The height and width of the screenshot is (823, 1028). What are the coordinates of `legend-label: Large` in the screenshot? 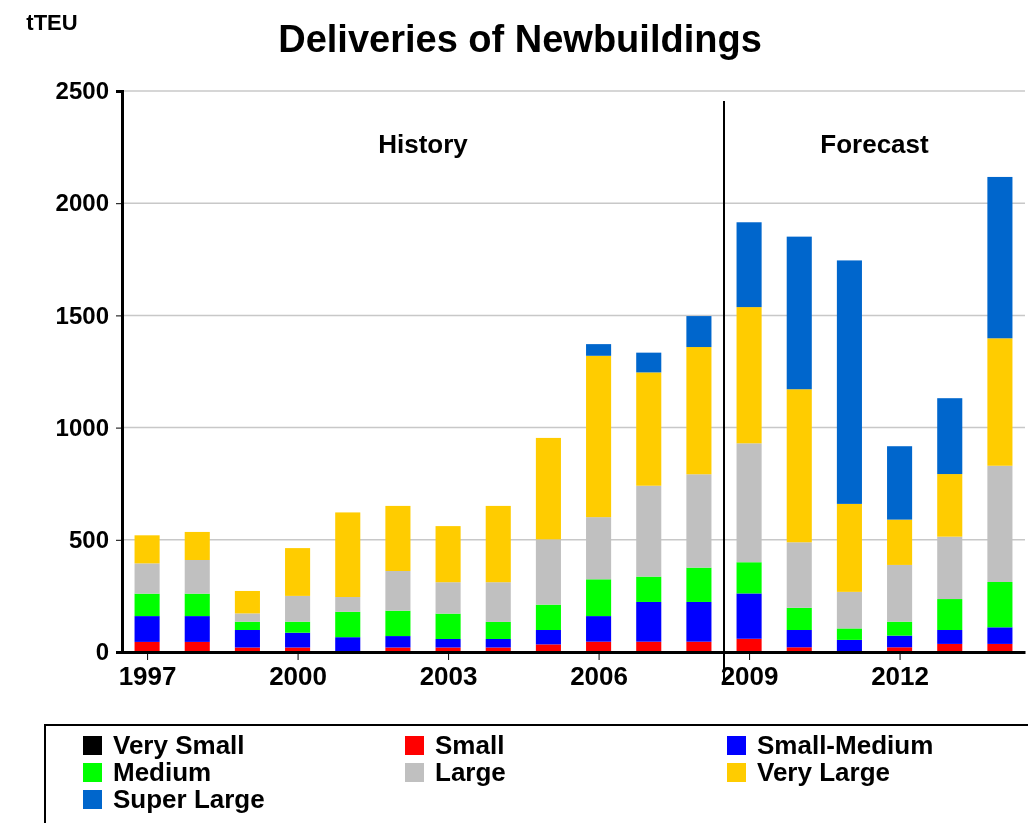 It's located at (470, 772).